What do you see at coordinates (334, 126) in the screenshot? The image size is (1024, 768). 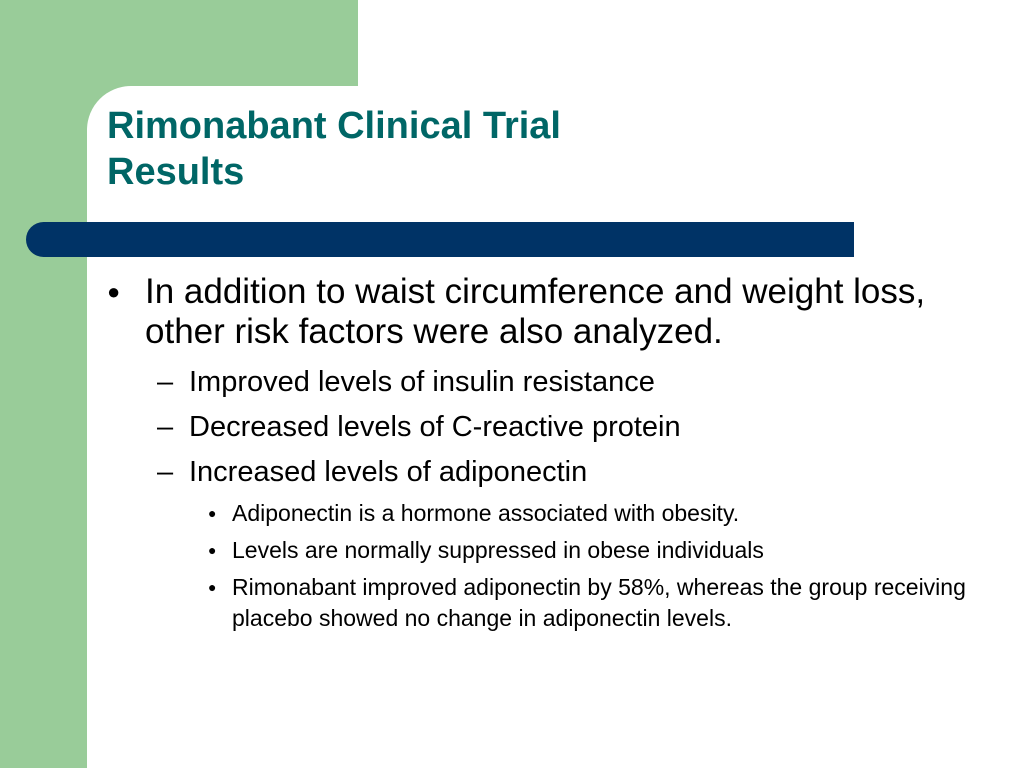 I see `slide-title-line-1: Rimonabant Clinical Trial` at bounding box center [334, 126].